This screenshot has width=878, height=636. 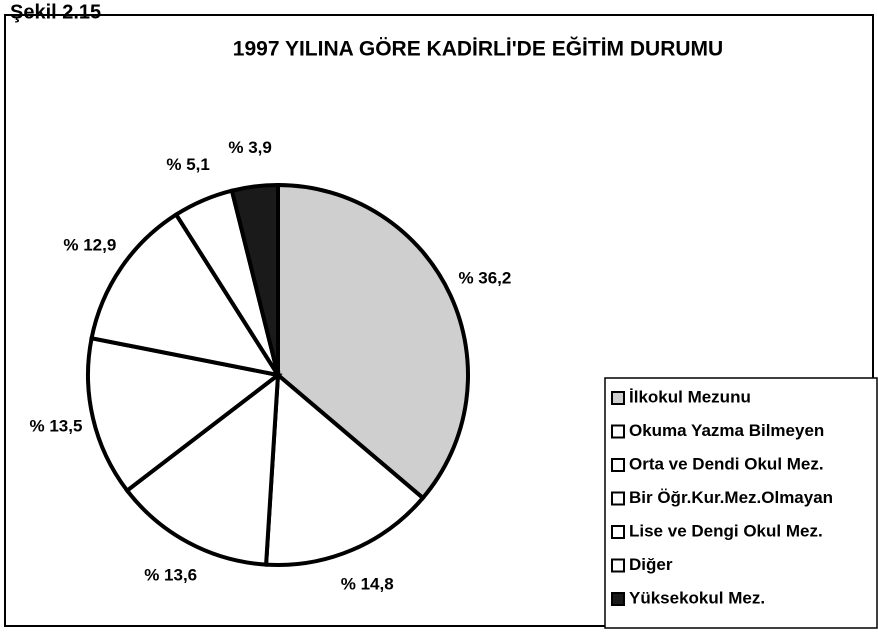 I want to click on figure-label: Şekil 2.15, so click(x=55, y=12).